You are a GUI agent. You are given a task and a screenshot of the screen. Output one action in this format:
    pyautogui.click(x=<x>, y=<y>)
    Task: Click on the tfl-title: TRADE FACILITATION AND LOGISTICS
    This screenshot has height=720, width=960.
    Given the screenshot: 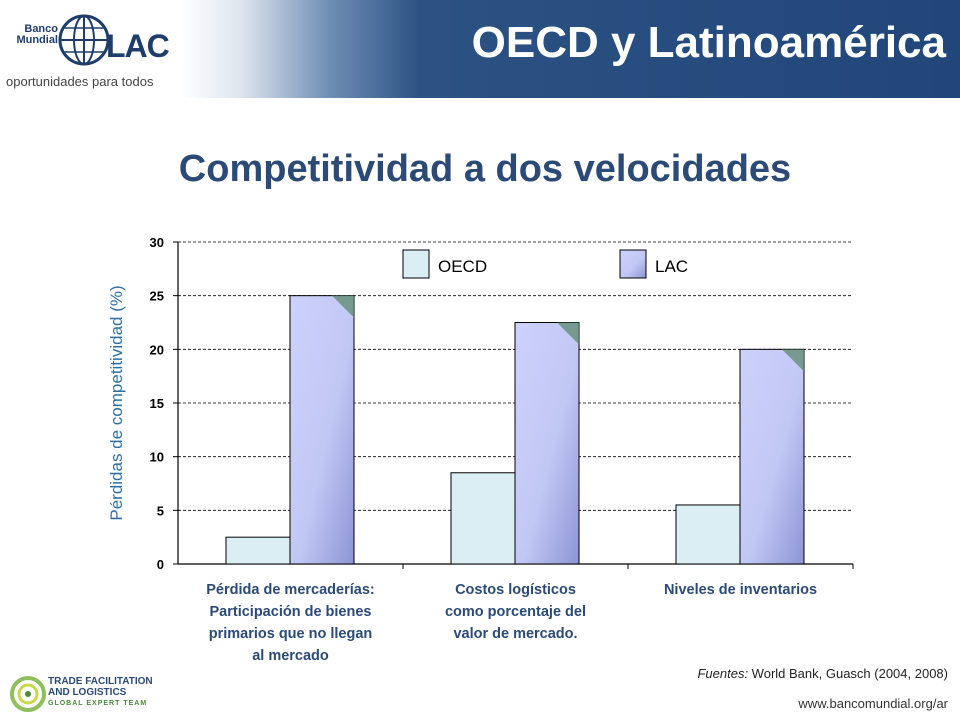 What is the action you would take?
    pyautogui.click(x=100, y=687)
    